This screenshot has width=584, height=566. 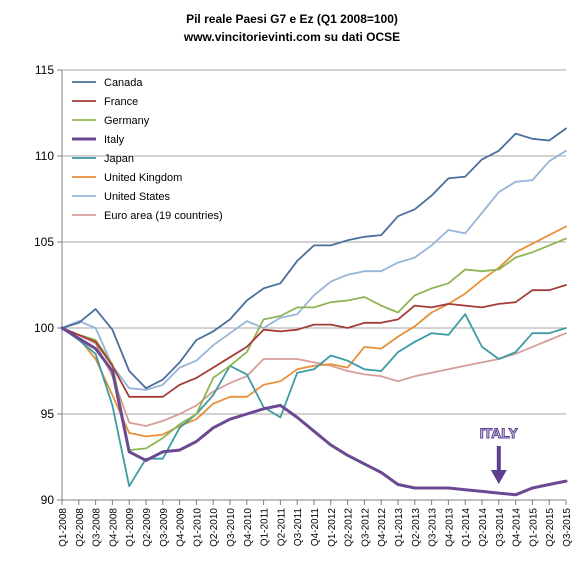 What do you see at coordinates (214, 527) in the screenshot?
I see `x-tick-label: Q2-2010` at bounding box center [214, 527].